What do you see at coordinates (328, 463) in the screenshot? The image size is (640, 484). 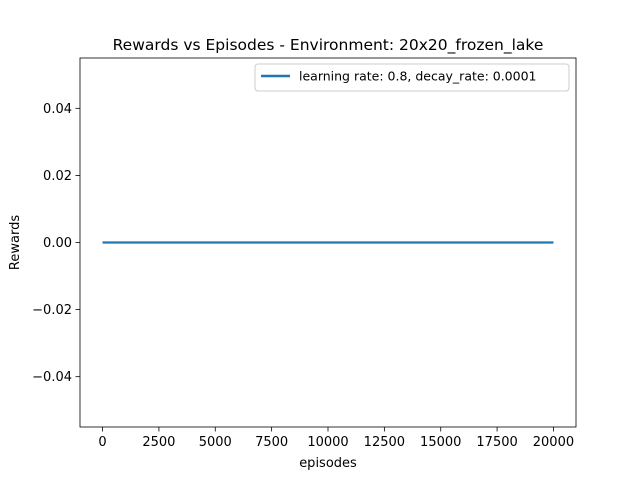 I see `x-axis-label: episodes` at bounding box center [328, 463].